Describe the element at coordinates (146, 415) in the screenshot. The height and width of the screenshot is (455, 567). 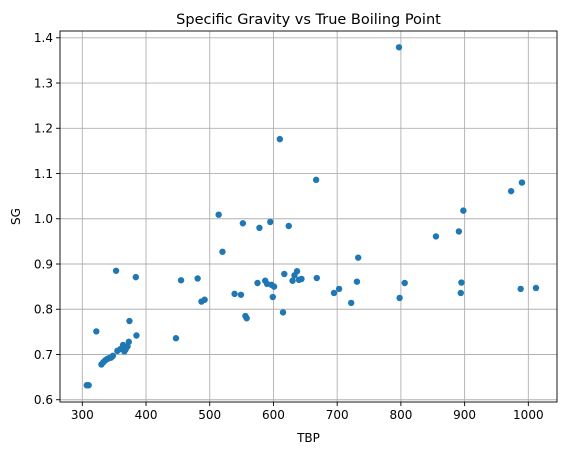
I see `x-tick-label: 400` at that location.